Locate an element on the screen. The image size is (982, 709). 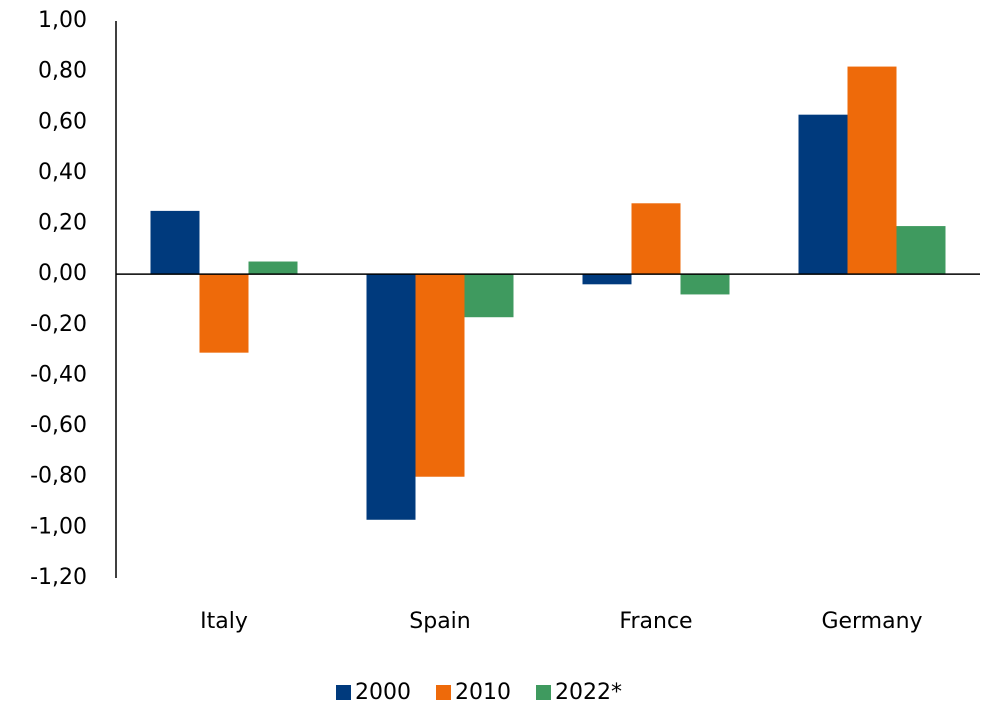
y-tick-label: 0,60 is located at coordinates (62, 121).